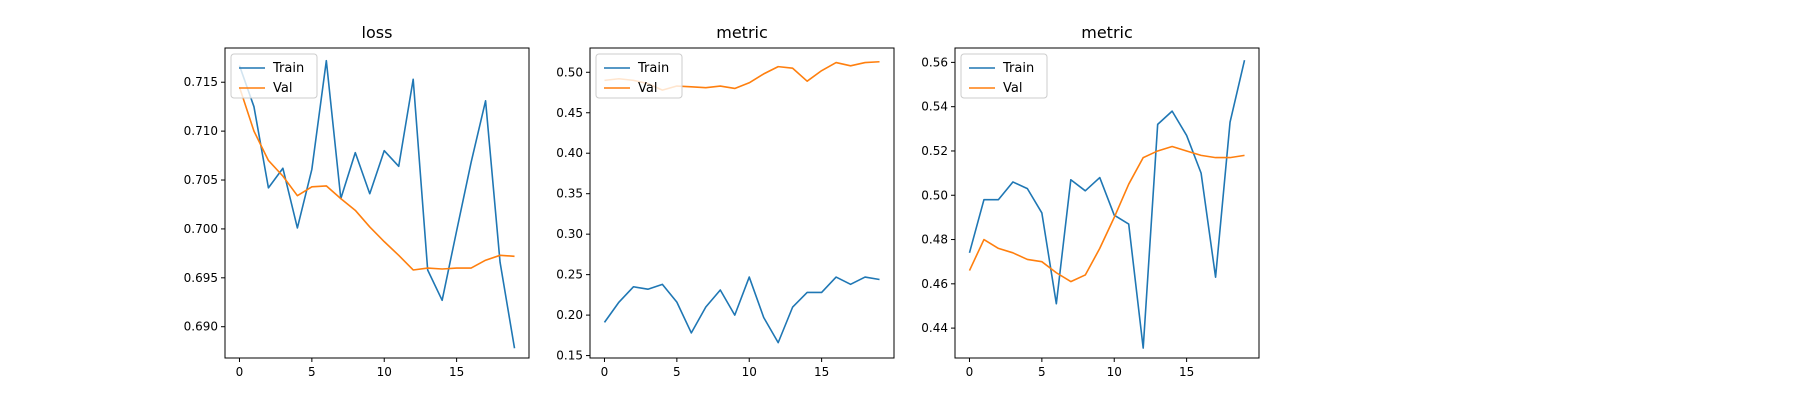 This screenshot has height=405, width=1800. I want to click on y-tick-label: 0.35, so click(569, 194).